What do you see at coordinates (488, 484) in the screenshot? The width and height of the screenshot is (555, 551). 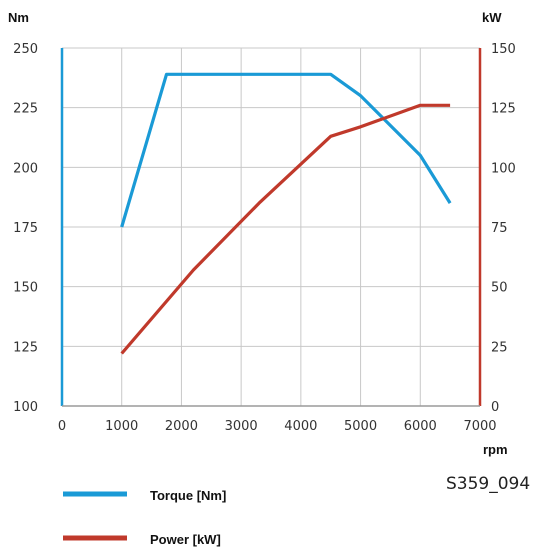 I see `figure-id: S359_094` at bounding box center [488, 484].